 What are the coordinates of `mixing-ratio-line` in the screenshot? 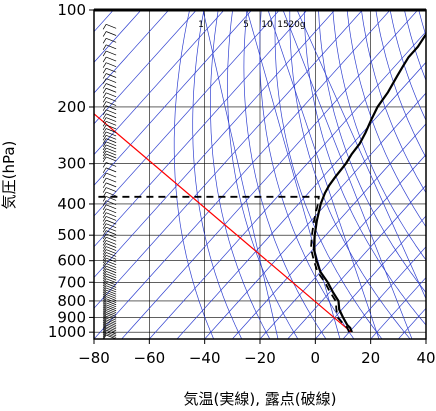 It's located at (240, 174).